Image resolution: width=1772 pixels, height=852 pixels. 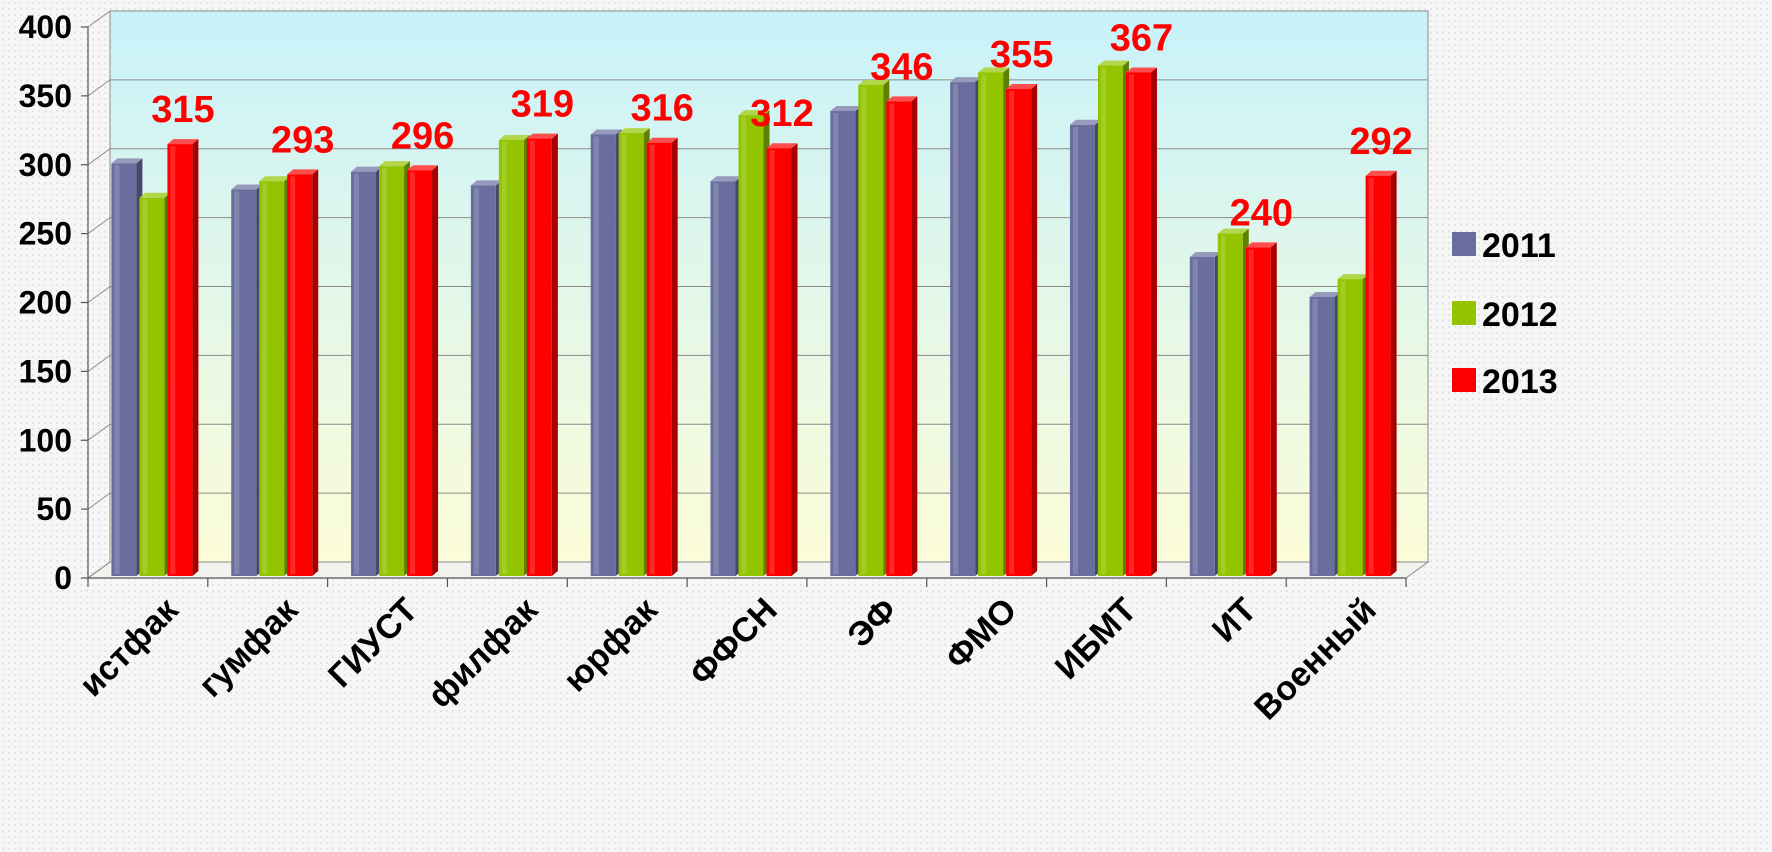 I want to click on bar-2011-ИБМТ, so click(x=1085, y=348).